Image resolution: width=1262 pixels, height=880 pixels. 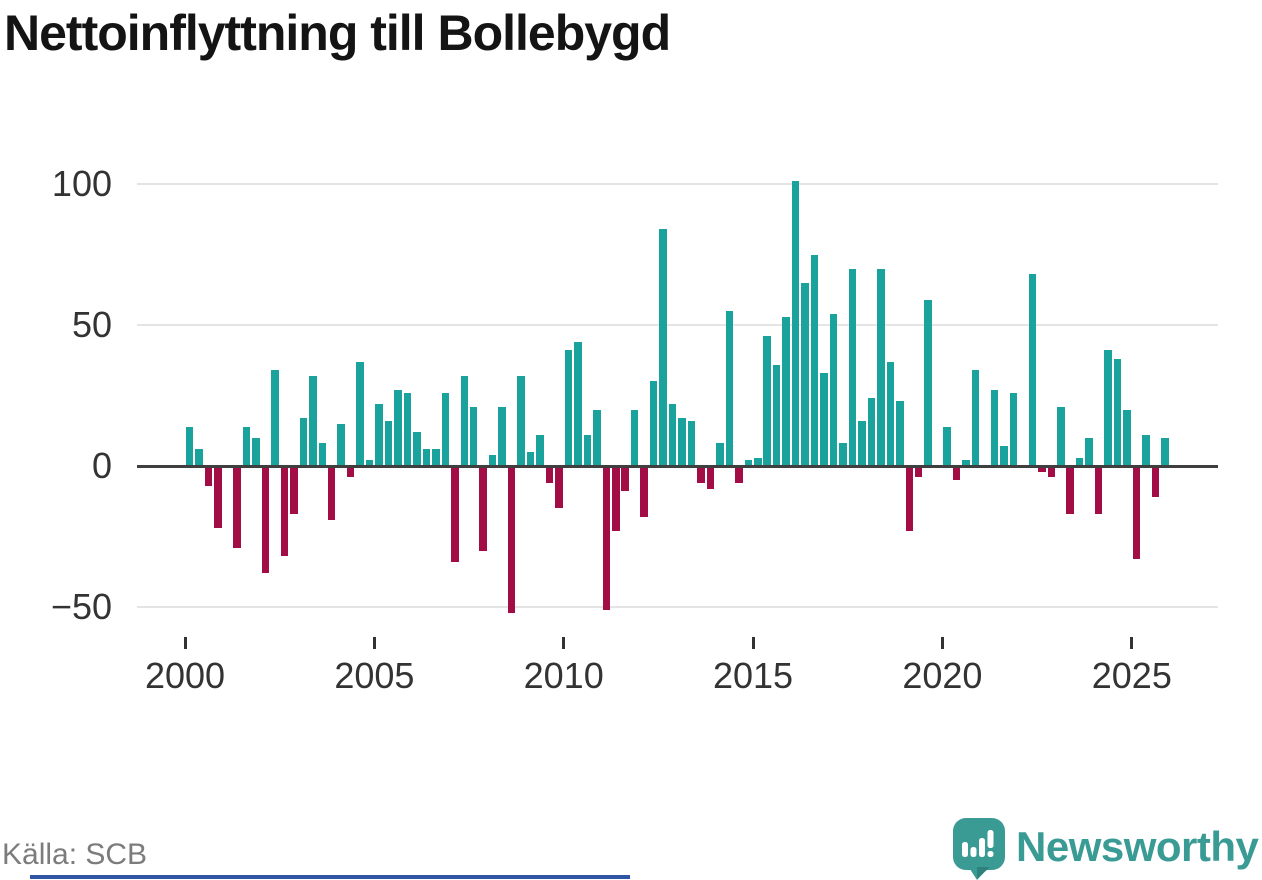 What do you see at coordinates (814, 360) in the screenshot?
I see `bar-2016-q3` at bounding box center [814, 360].